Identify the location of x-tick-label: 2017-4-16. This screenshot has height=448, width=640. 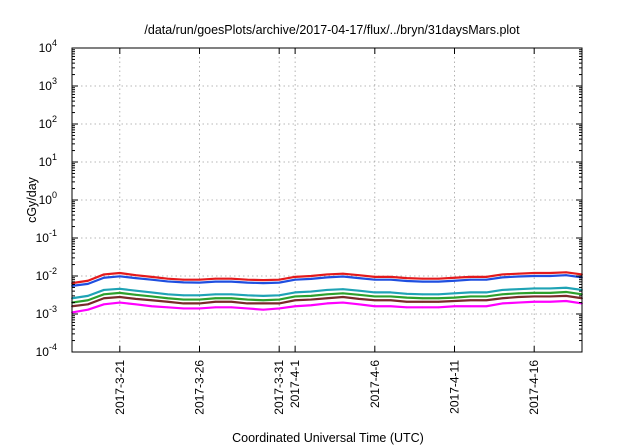
(534, 387).